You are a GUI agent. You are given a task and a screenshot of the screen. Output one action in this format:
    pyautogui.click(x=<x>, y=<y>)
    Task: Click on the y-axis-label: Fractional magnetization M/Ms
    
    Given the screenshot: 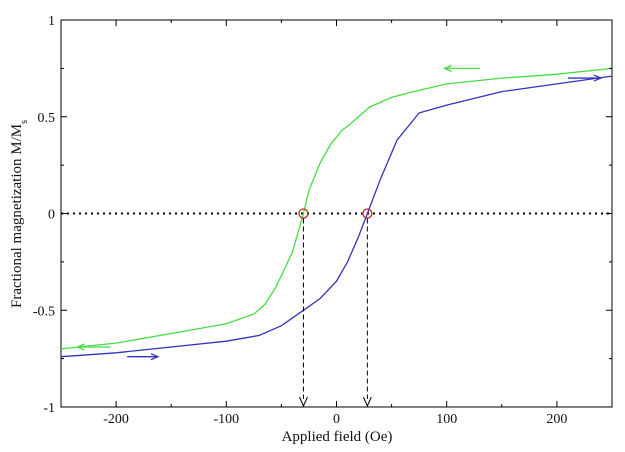 What is the action you would take?
    pyautogui.click(x=19, y=214)
    